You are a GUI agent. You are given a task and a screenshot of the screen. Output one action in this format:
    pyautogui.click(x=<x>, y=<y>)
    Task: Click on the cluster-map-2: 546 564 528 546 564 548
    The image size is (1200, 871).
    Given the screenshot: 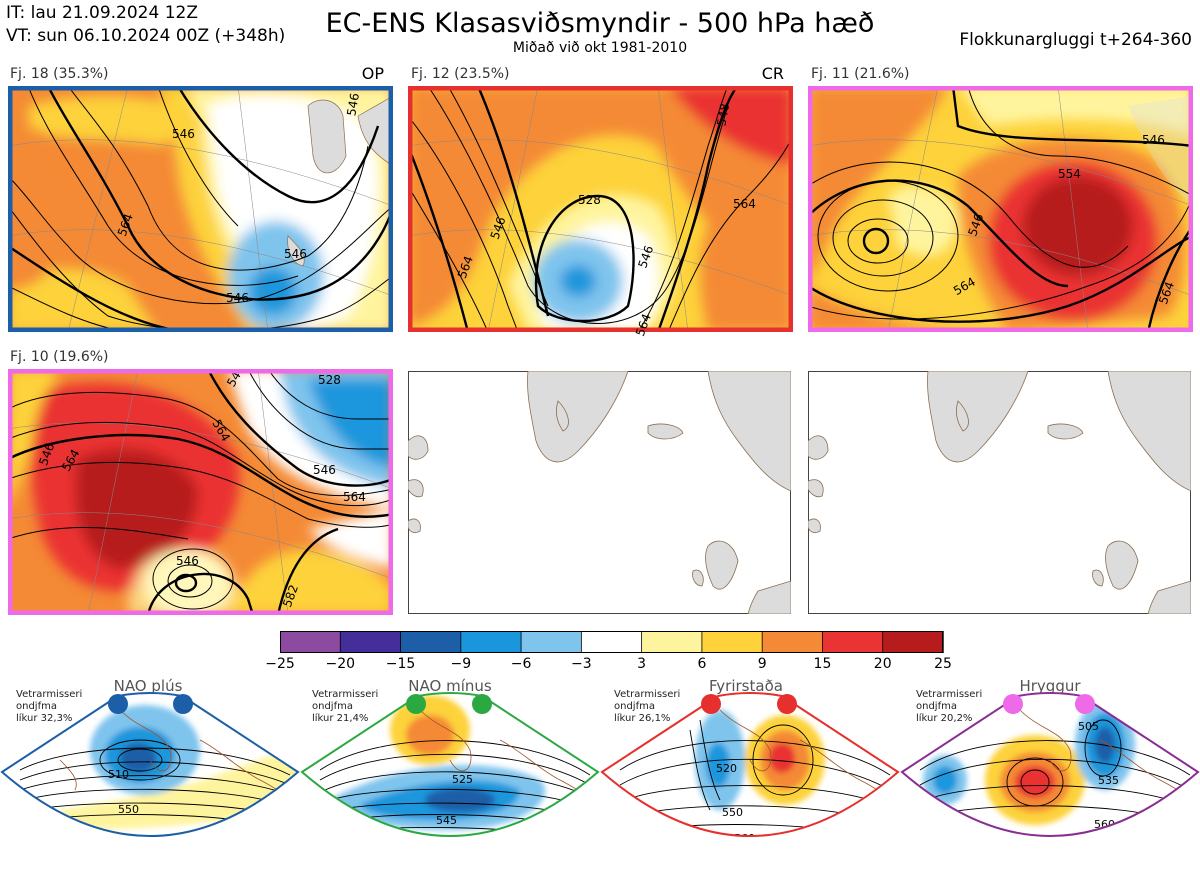 What is the action you would take?
    pyautogui.click(x=600, y=209)
    